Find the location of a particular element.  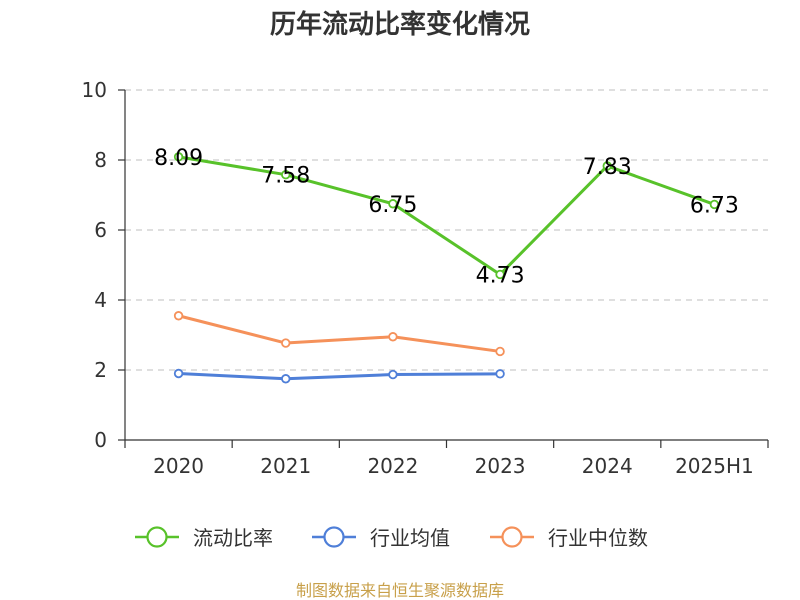

data-label: 7.83 is located at coordinates (607, 167).